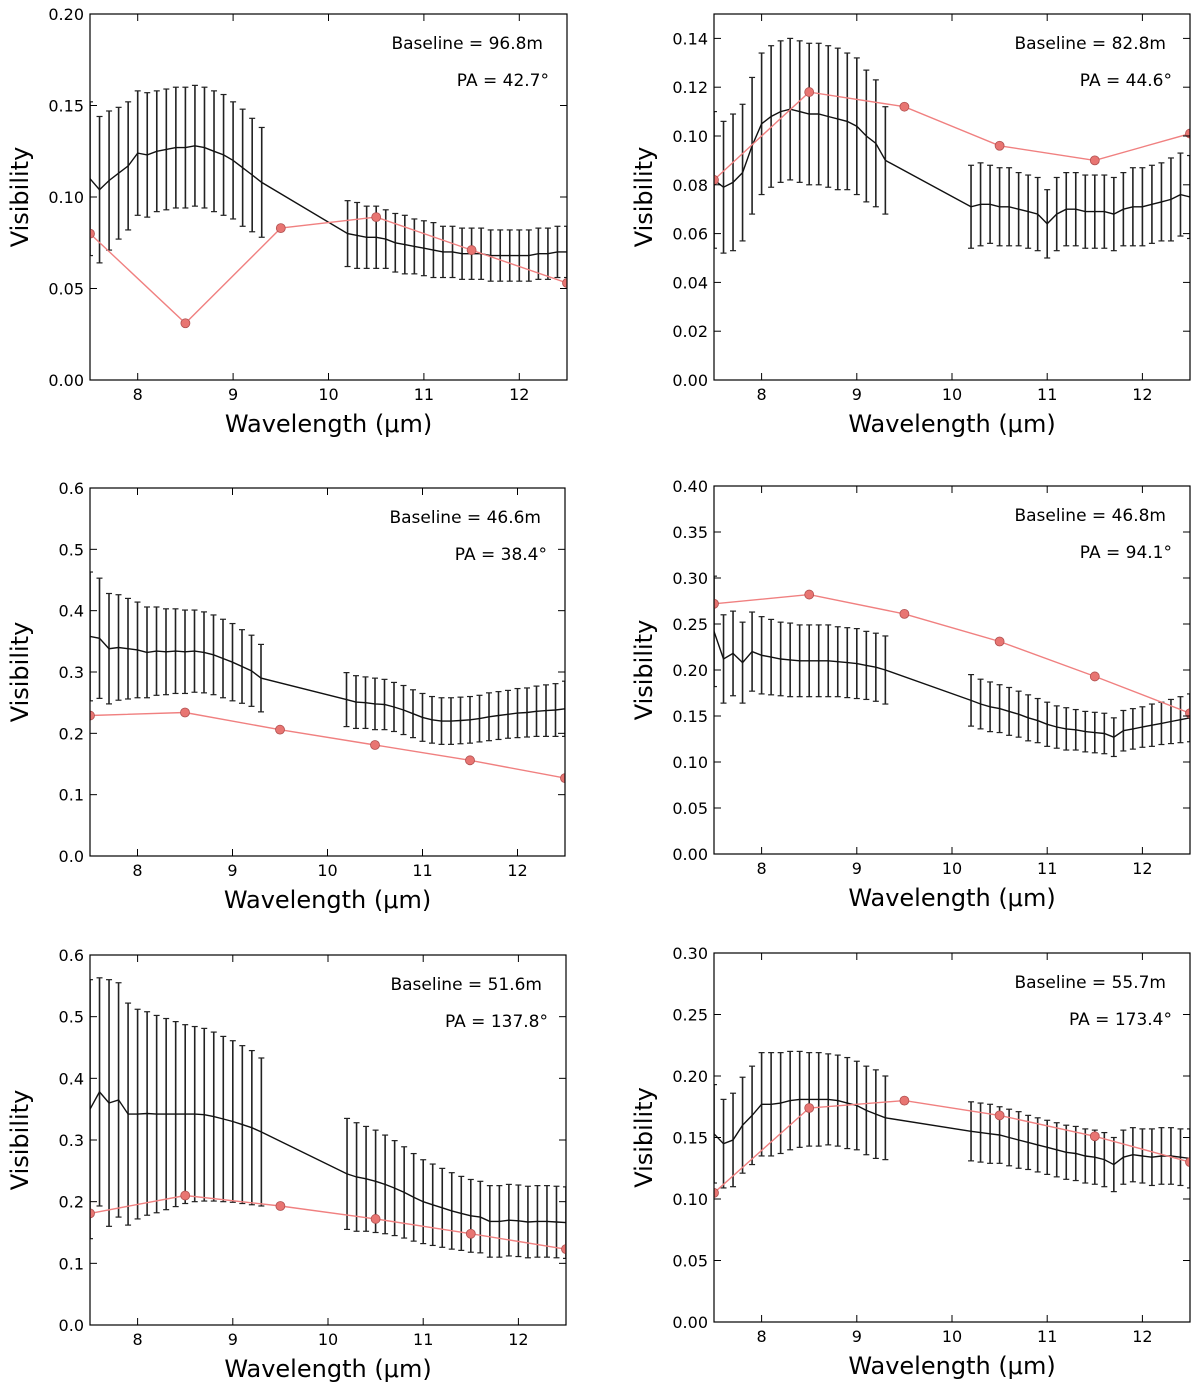 Image resolution: width=1200 pixels, height=1384 pixels. I want to click on pa-annotation: PA = 44.6°, so click(1126, 81).